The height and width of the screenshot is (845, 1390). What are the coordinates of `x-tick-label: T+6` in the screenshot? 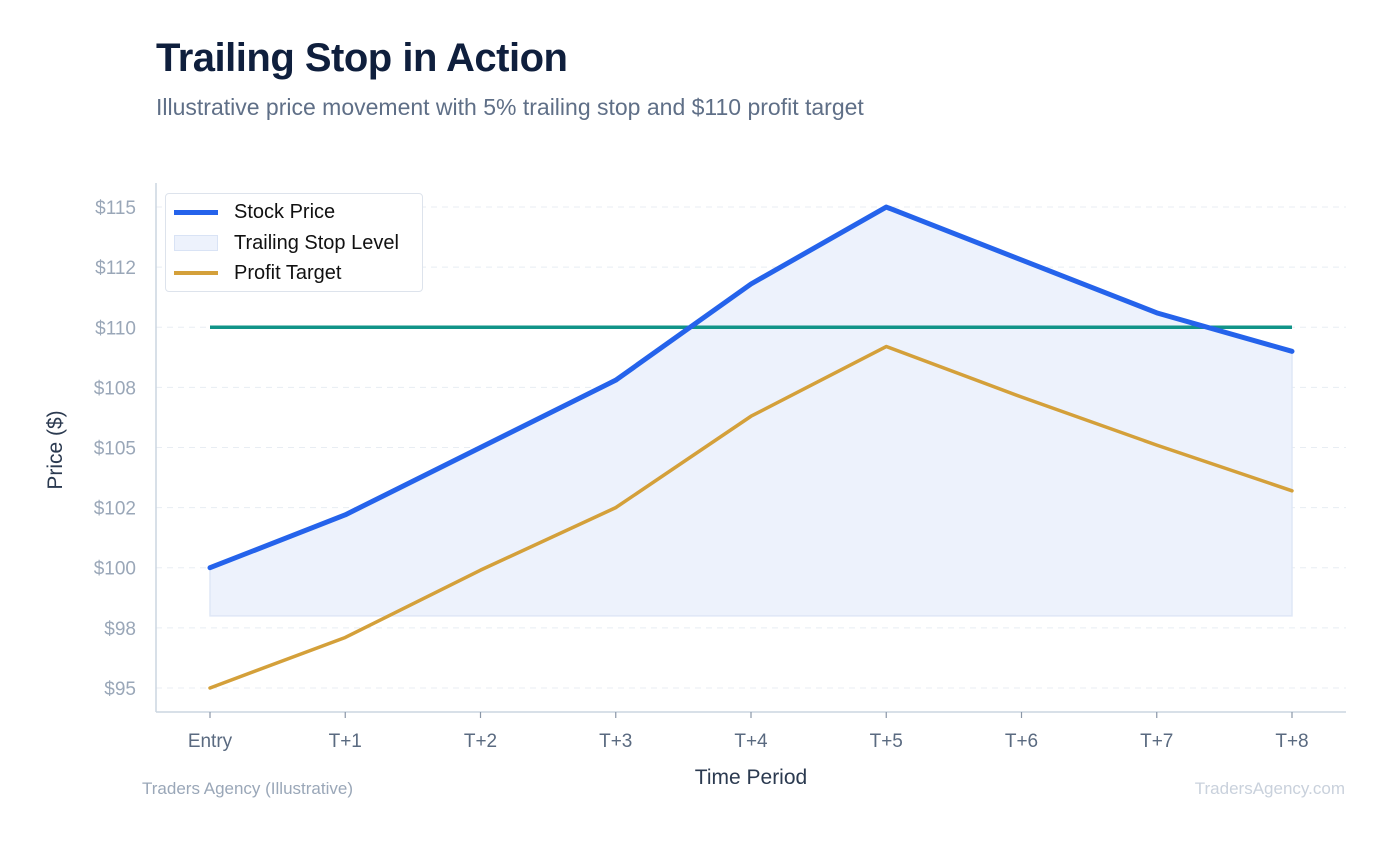 It's located at (1021, 741).